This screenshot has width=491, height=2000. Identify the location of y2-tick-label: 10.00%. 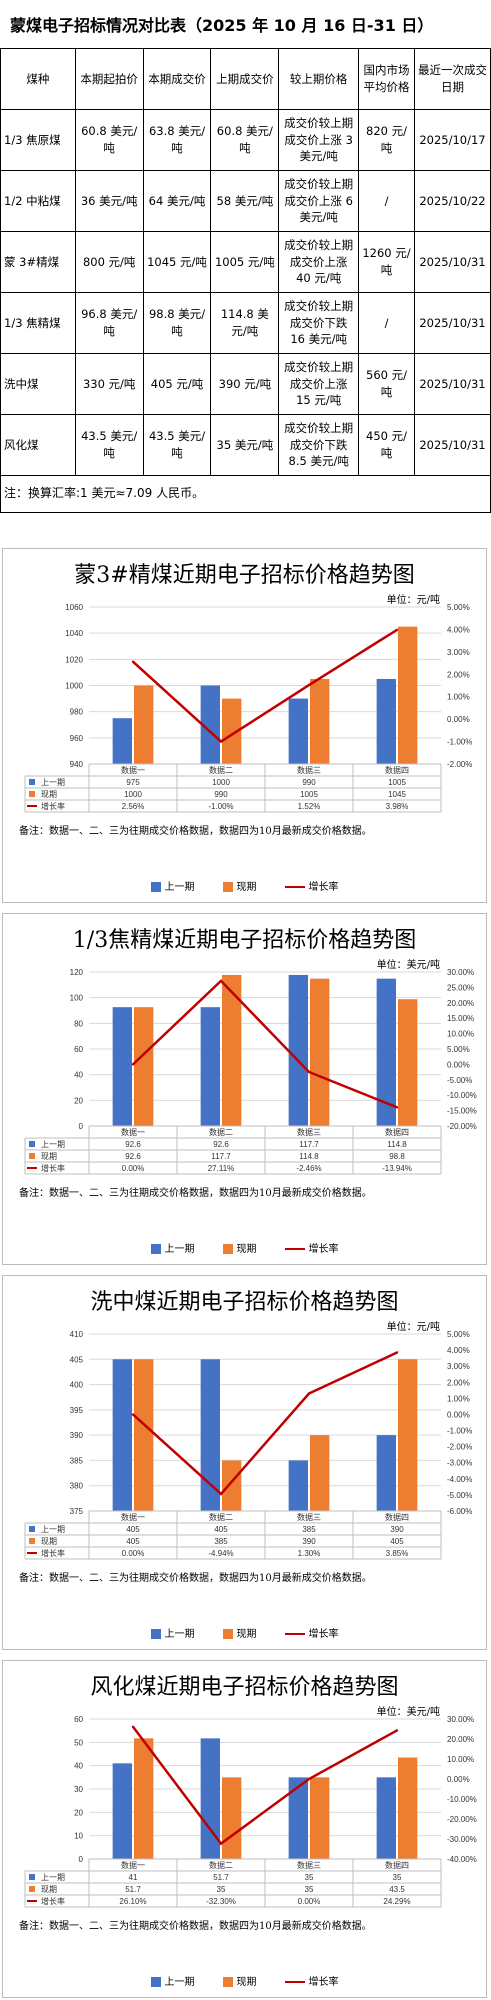
(460, 1034).